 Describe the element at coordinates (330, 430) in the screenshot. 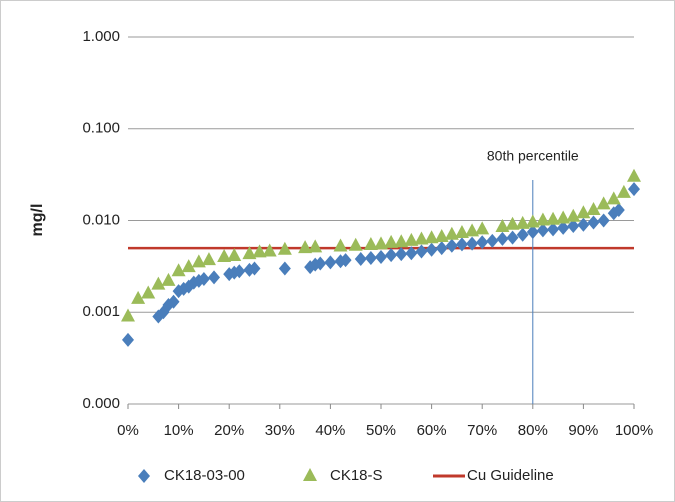

I see `x-tick-label: 40%` at that location.